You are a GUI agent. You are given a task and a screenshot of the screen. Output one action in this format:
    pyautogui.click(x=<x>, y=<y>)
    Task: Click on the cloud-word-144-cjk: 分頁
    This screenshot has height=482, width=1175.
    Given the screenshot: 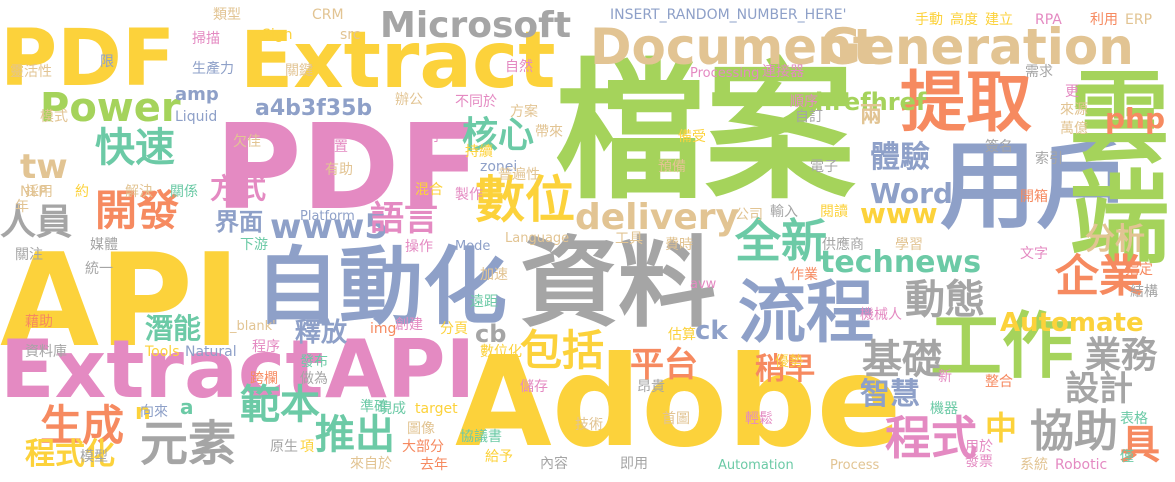 What is the action you would take?
    pyautogui.click(x=454, y=329)
    